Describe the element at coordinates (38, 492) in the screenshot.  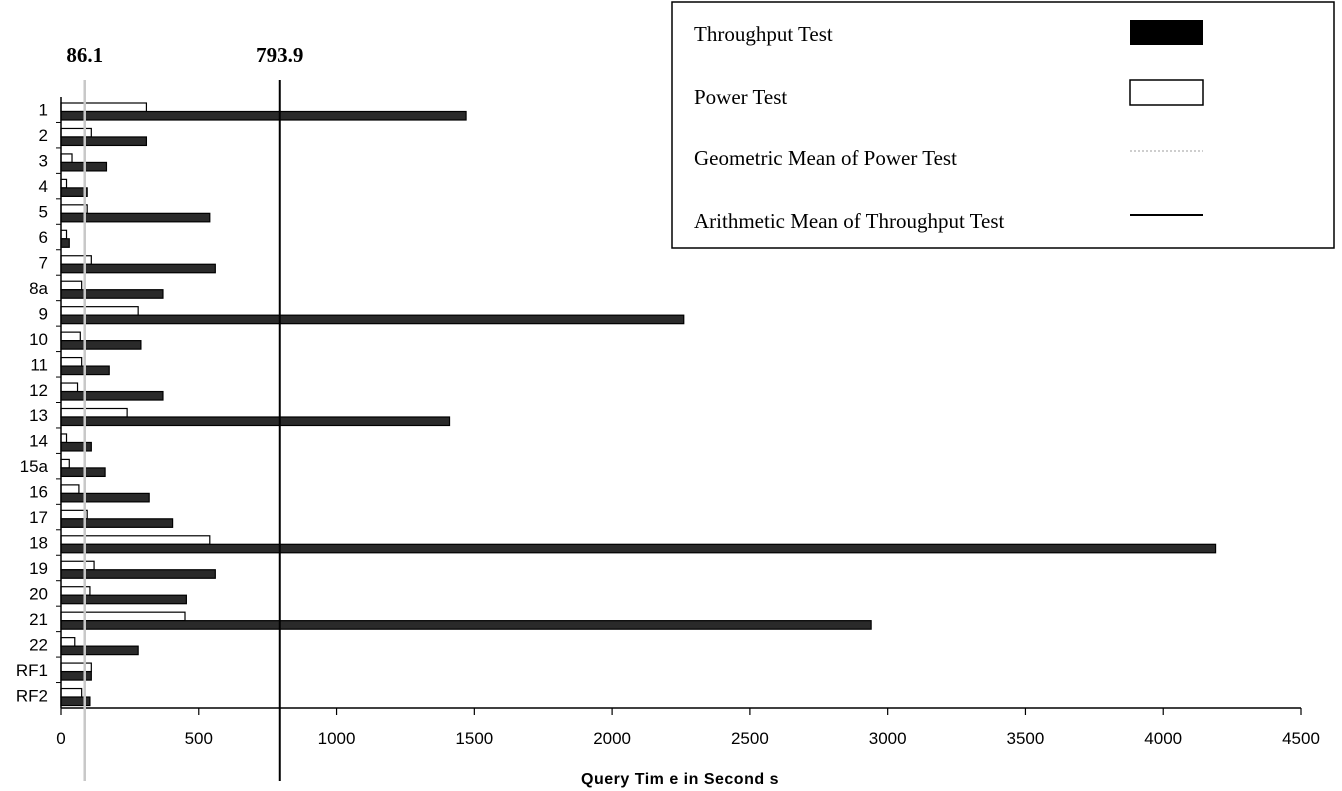
I see `category-label-16: 16` at that location.